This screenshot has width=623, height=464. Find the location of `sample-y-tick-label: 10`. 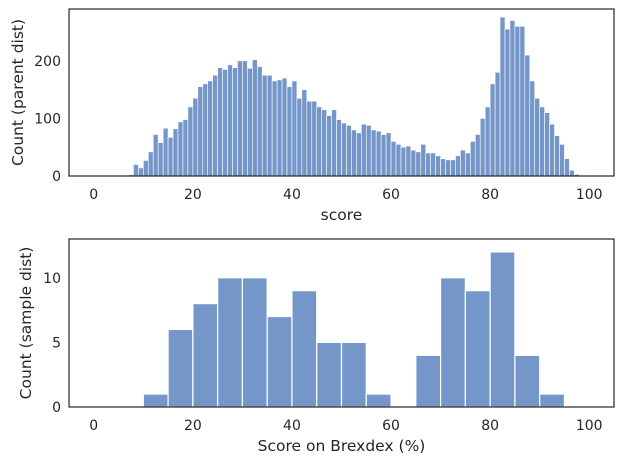

sample-y-tick-label: 10 is located at coordinates (52, 279).